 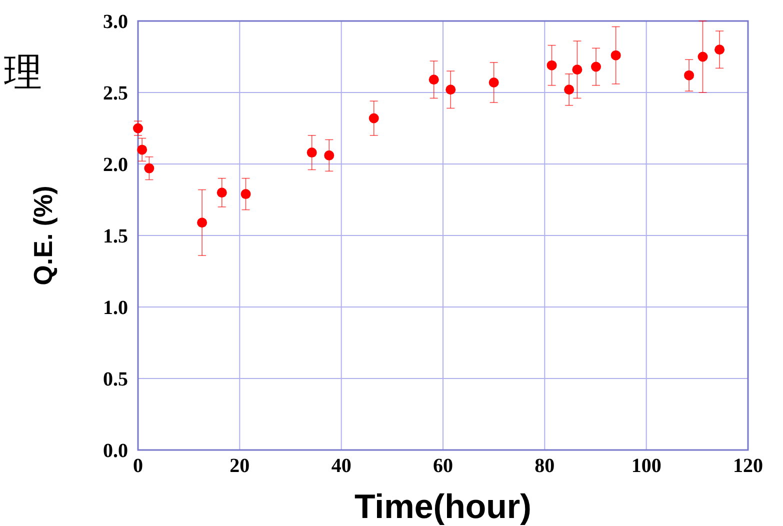 What do you see at coordinates (115, 237) in the screenshot?
I see `y-tick-label: 1.5` at bounding box center [115, 237].